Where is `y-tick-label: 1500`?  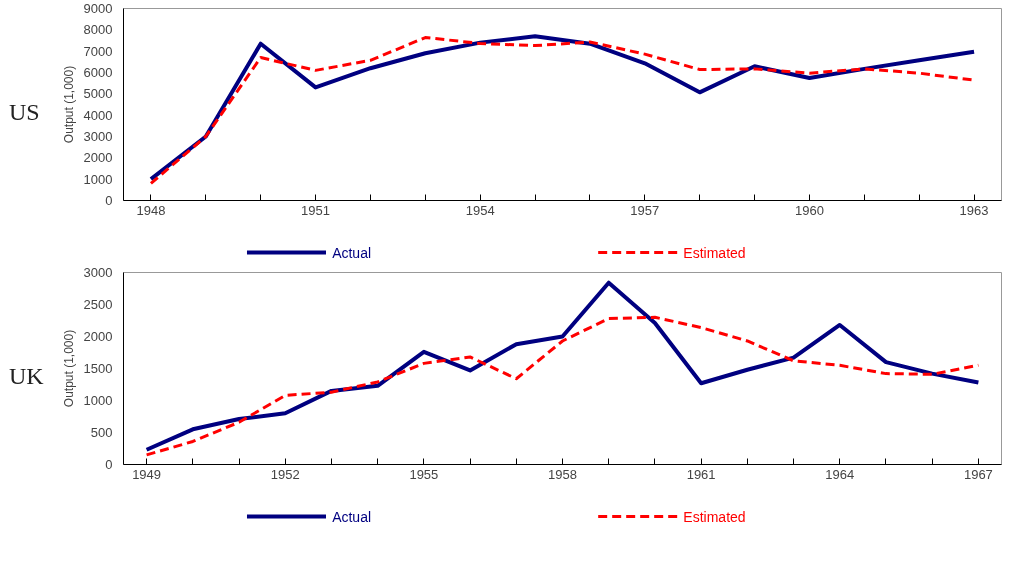
y-tick-label: 1500 is located at coordinates (98, 368).